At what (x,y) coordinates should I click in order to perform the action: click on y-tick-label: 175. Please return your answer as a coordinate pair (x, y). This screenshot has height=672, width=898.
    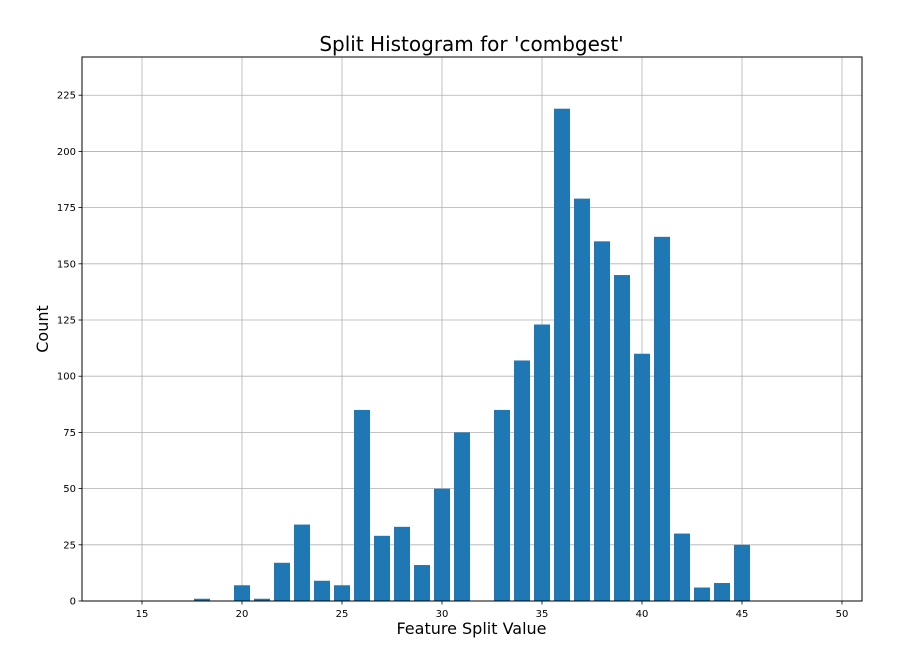
    Looking at the image, I should click on (66, 208).